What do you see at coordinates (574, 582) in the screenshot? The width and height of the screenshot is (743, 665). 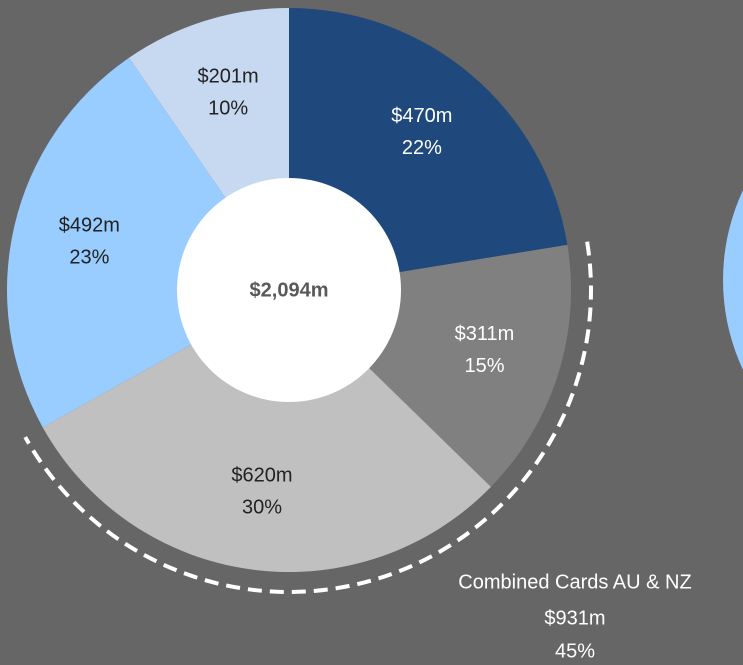 I see `annotation-text: Combined Cards AU & NZ` at bounding box center [574, 582].